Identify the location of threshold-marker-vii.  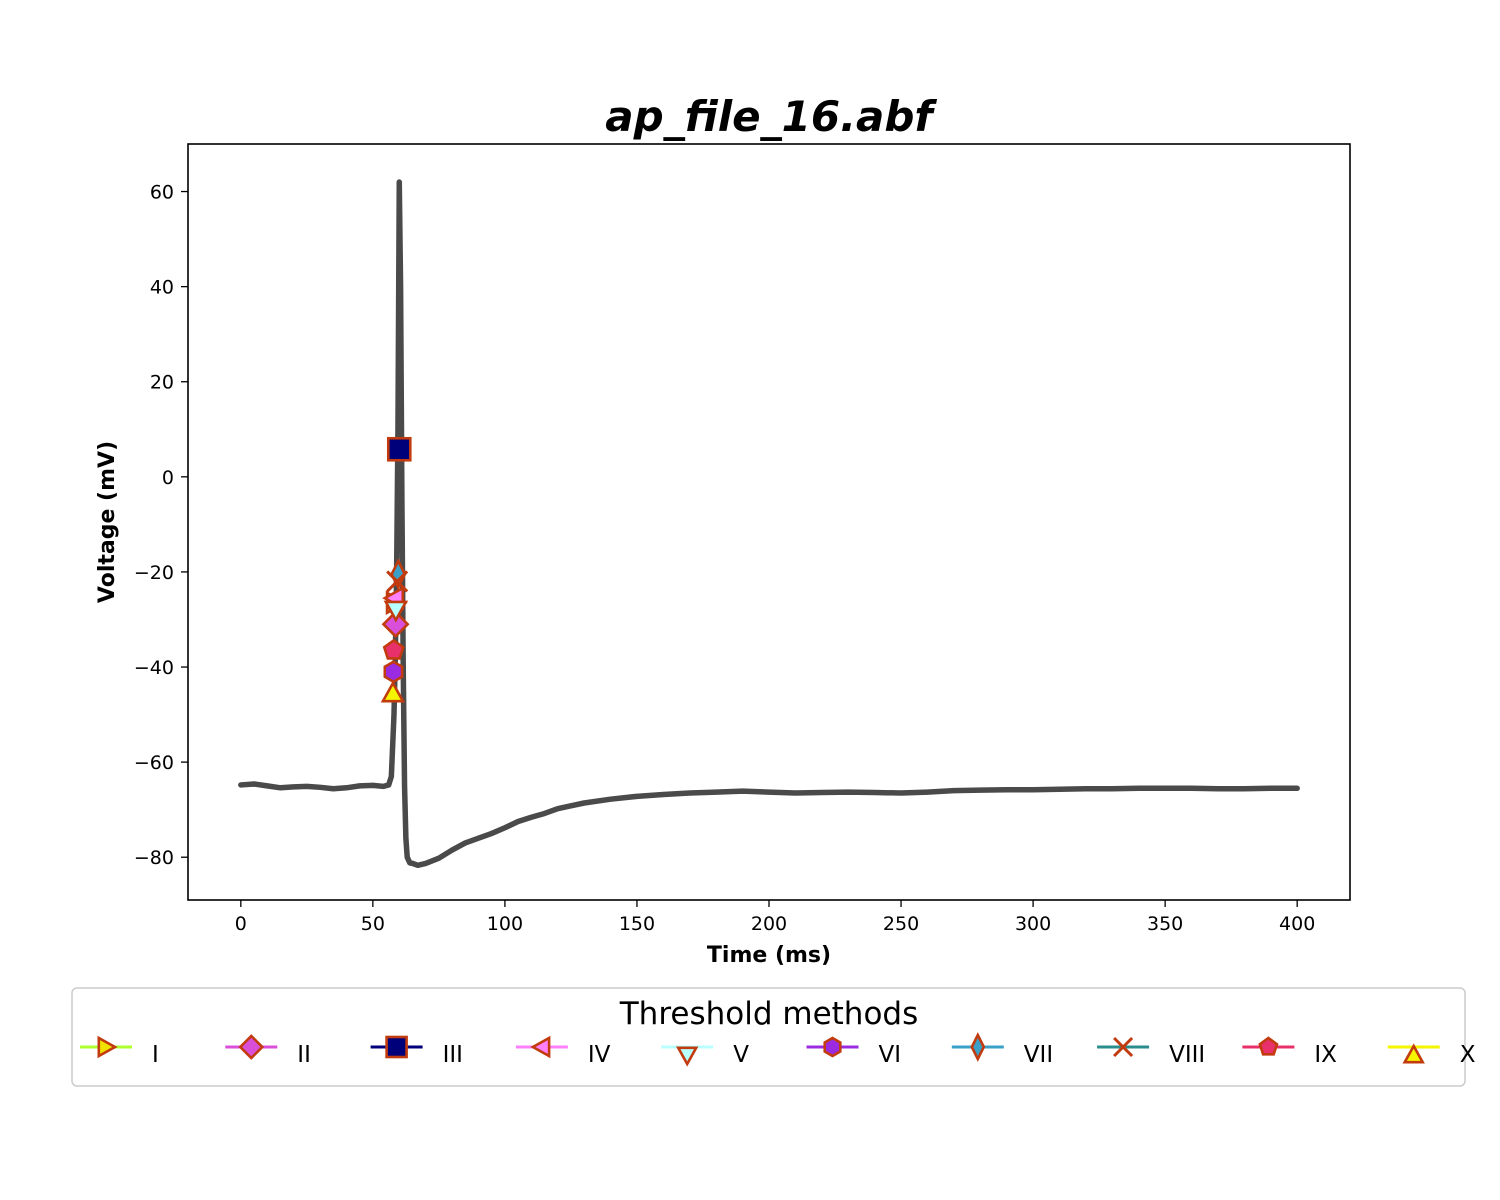
(398, 574).